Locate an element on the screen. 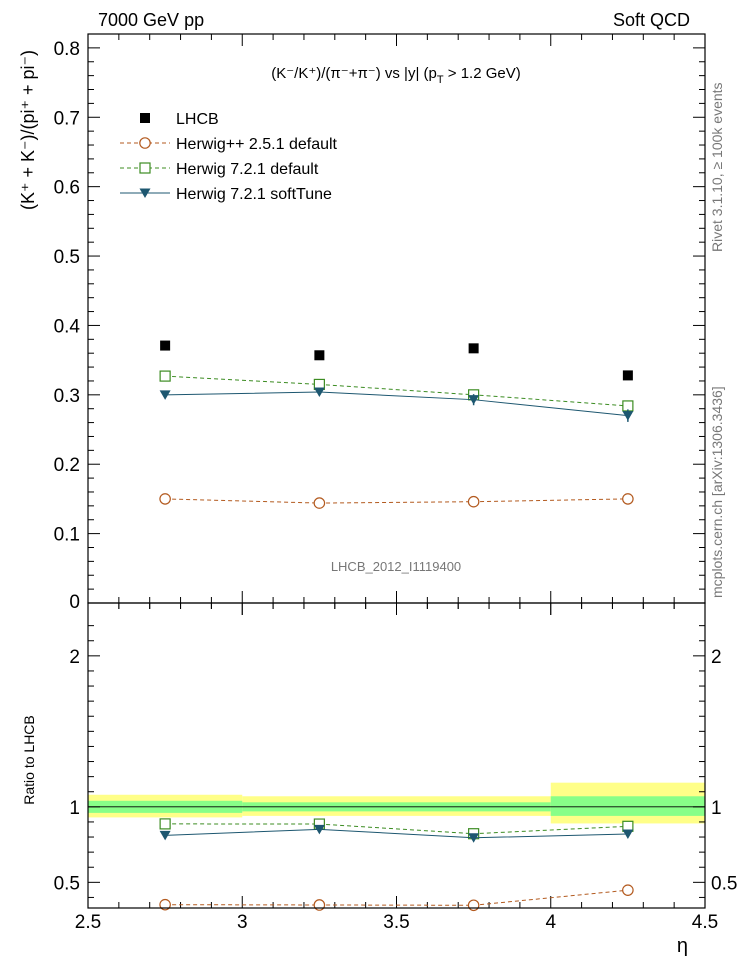 The image size is (746, 972). legend-label-lhcb: LHCB is located at coordinates (197, 119).